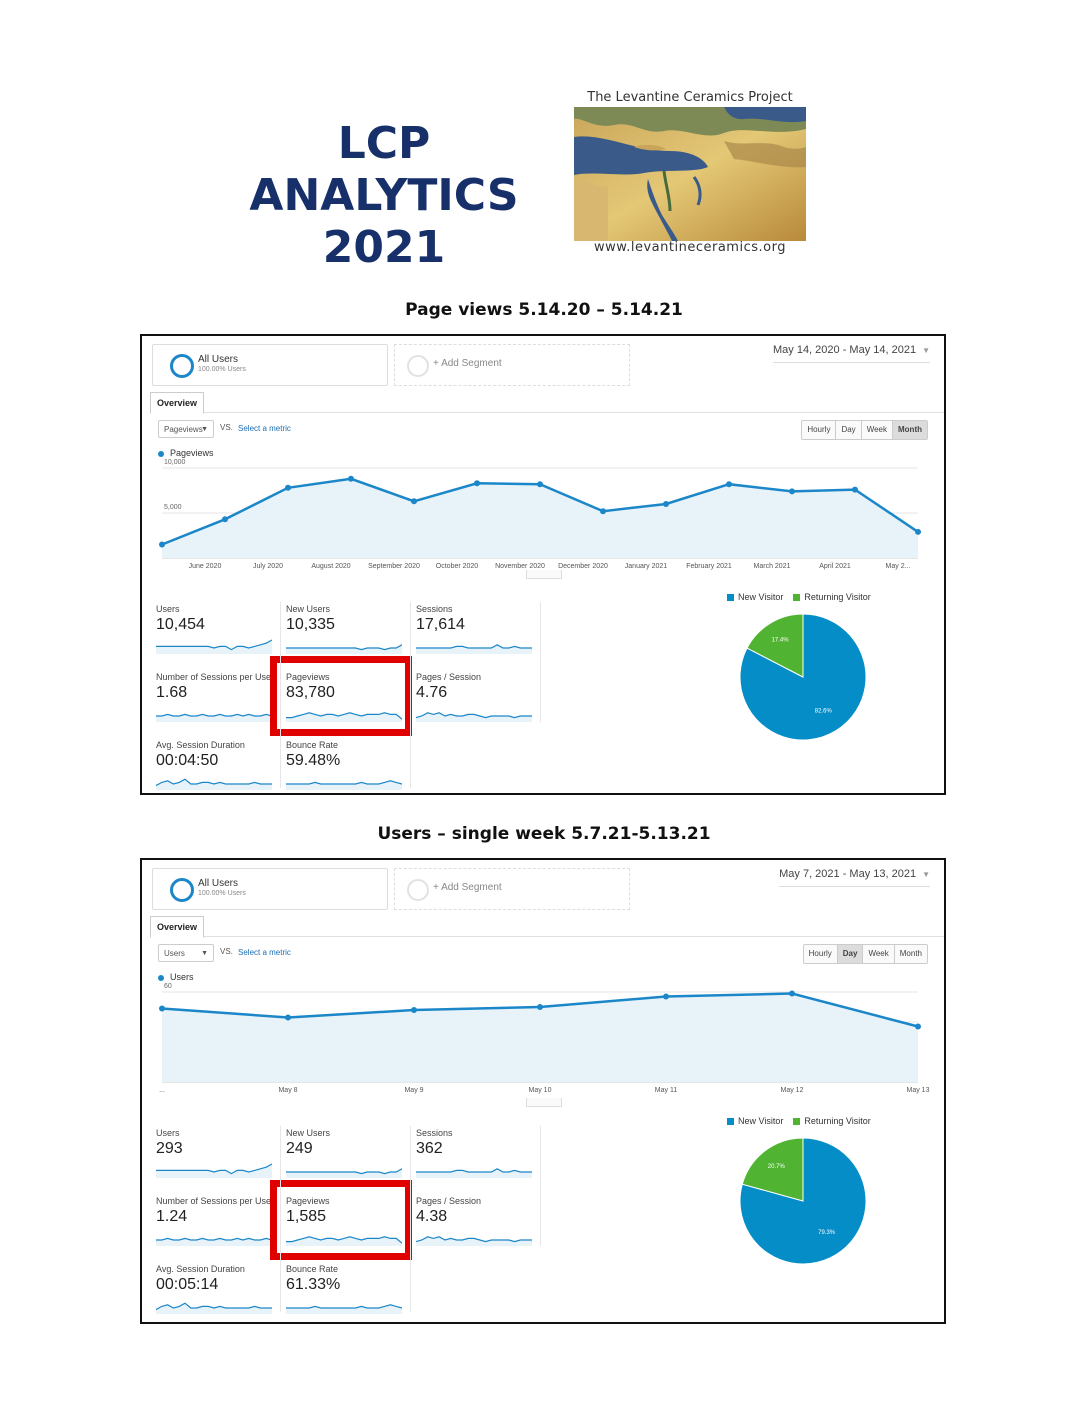  What do you see at coordinates (172, 692) in the screenshot?
I see `metric-tile-value: 1.68` at bounding box center [172, 692].